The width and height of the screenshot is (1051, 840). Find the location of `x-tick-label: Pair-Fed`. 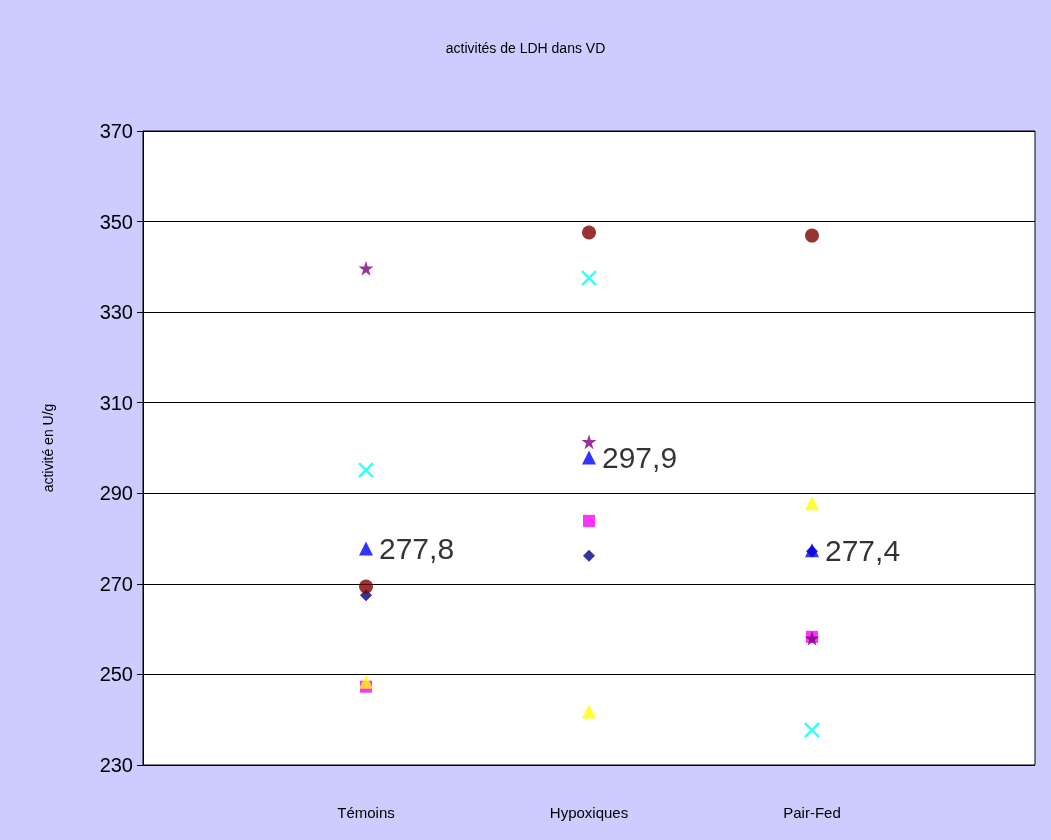

x-tick-label: Pair-Fed is located at coordinates (812, 812).